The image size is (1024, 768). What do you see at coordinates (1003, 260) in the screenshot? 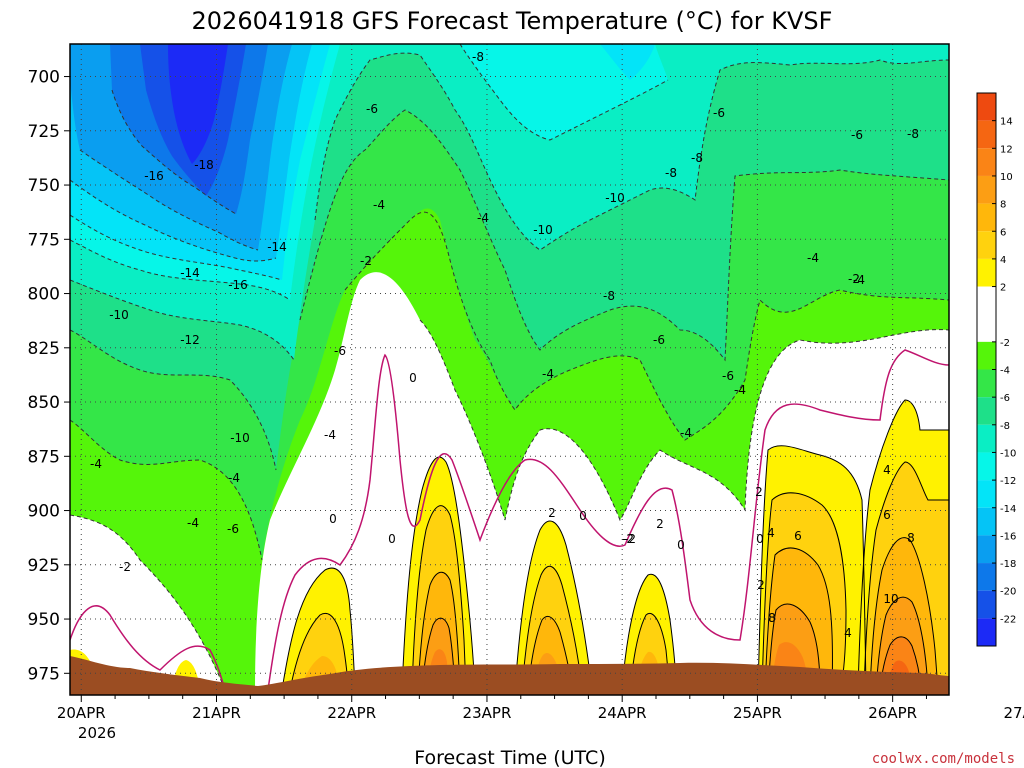
I see `colorbar-tick-label: 4` at bounding box center [1003, 260].